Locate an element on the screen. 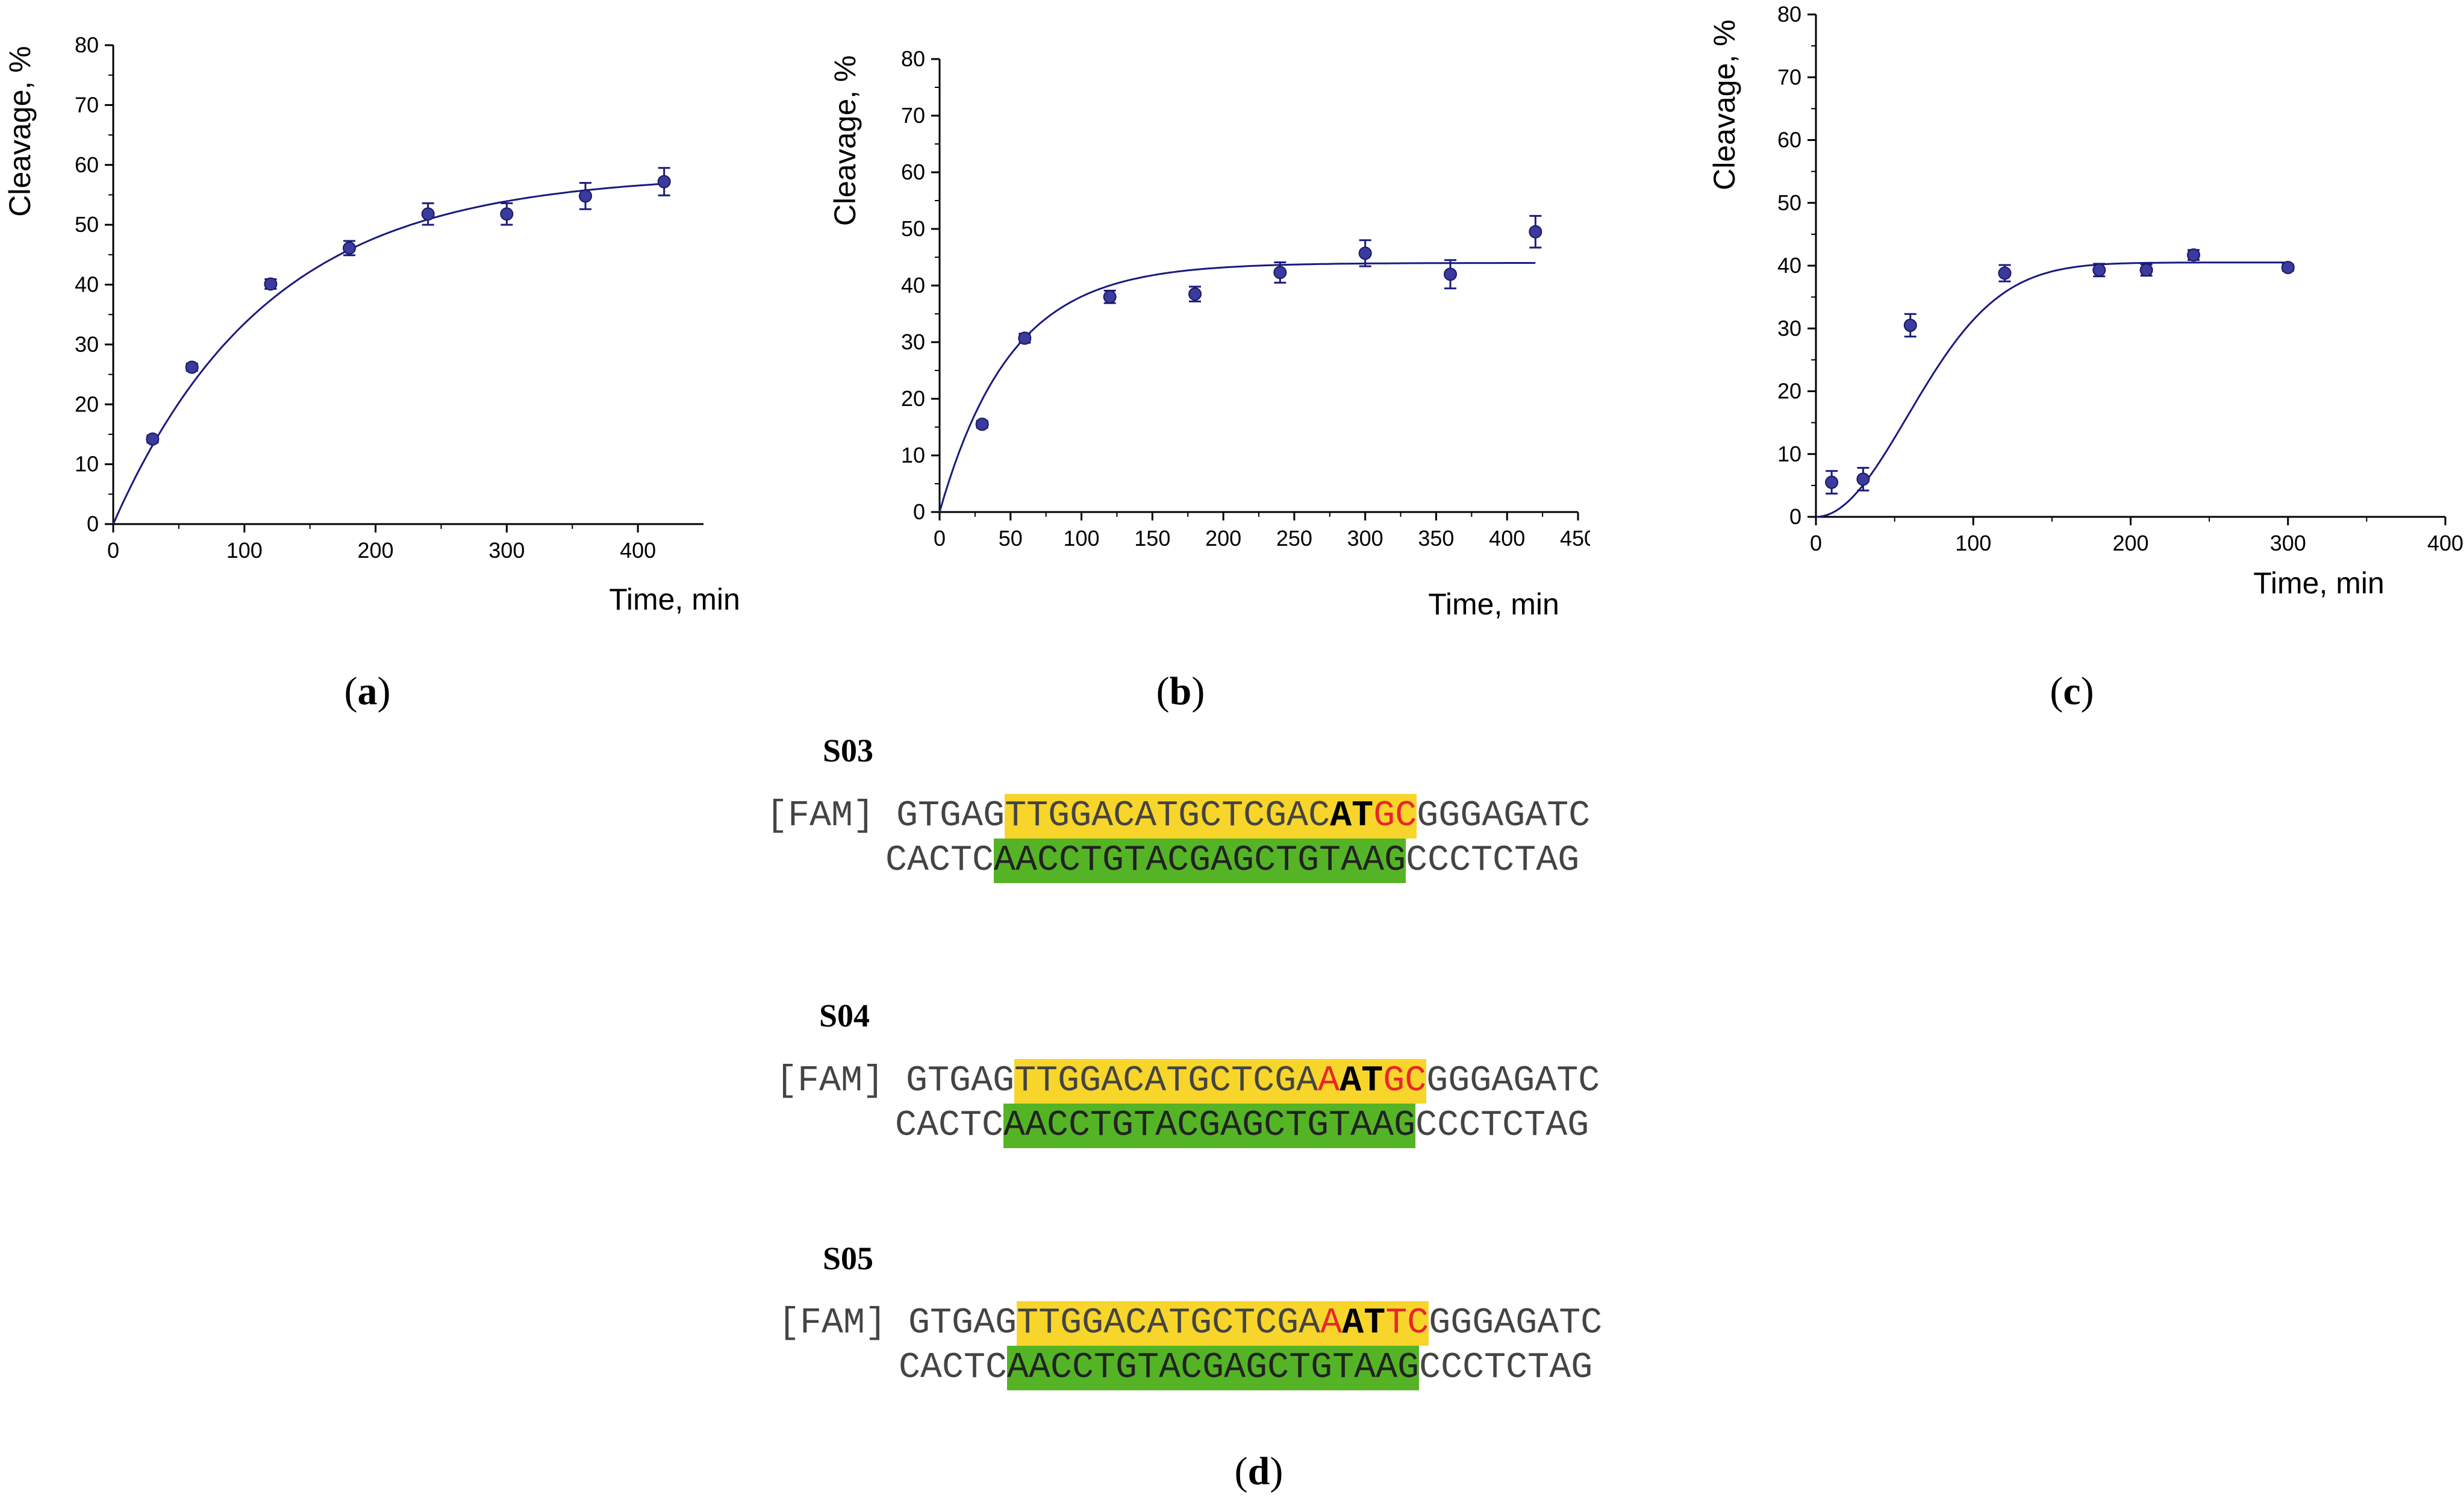 The height and width of the screenshot is (1512, 2464). highlight-top: TTGGACATGCTCGACATGC is located at coordinates (1211, 817).